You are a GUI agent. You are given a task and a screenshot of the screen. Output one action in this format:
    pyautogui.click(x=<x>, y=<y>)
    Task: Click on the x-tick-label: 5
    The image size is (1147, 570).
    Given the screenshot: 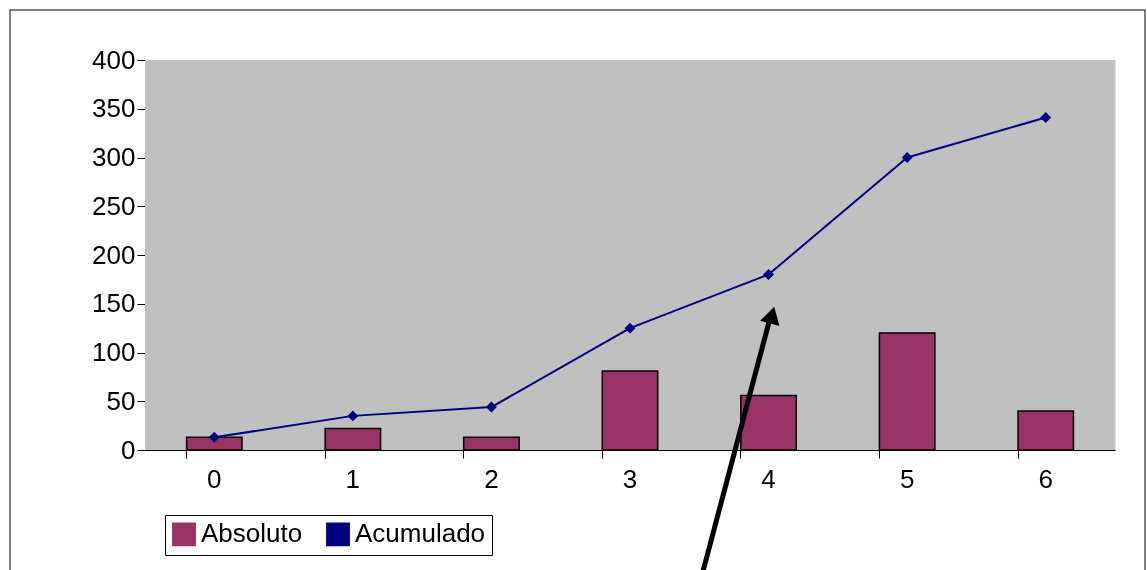 What is the action you would take?
    pyautogui.click(x=907, y=478)
    